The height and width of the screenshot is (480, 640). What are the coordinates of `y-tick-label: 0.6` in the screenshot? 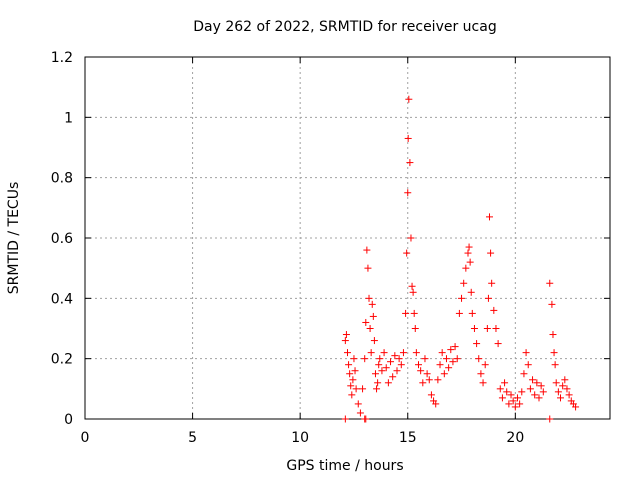 It's located at (62, 239).